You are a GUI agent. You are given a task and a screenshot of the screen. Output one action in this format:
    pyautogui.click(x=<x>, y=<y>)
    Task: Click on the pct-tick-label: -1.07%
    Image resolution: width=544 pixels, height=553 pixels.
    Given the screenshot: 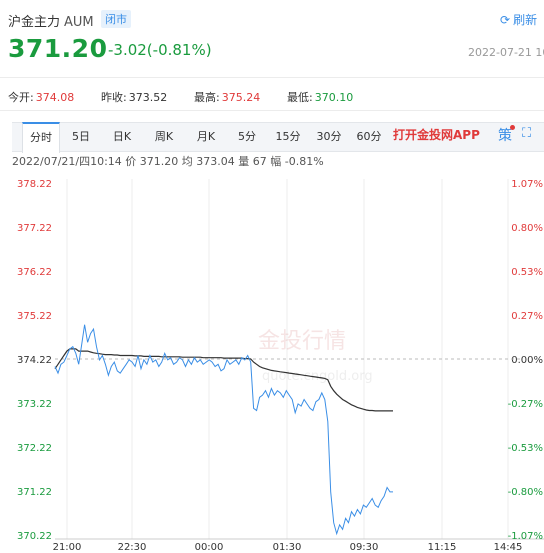 What is the action you would take?
    pyautogui.click(x=525, y=536)
    